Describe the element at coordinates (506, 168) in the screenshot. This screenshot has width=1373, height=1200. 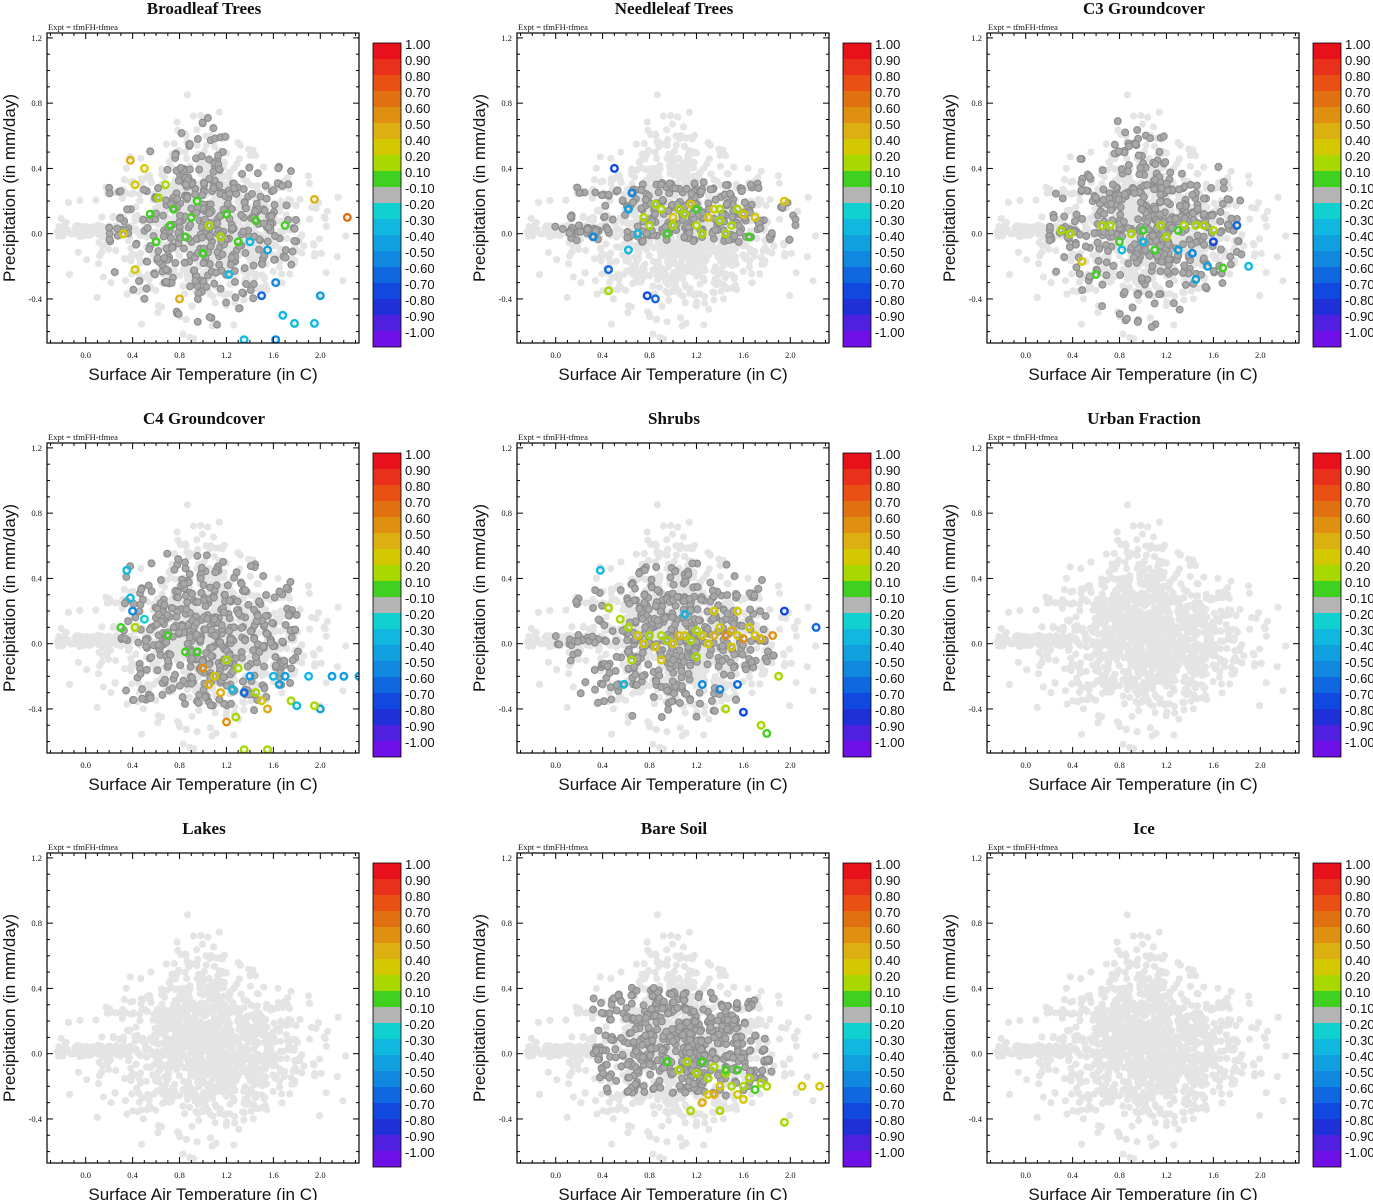
I see `y-tick-label: 0.4` at that location.